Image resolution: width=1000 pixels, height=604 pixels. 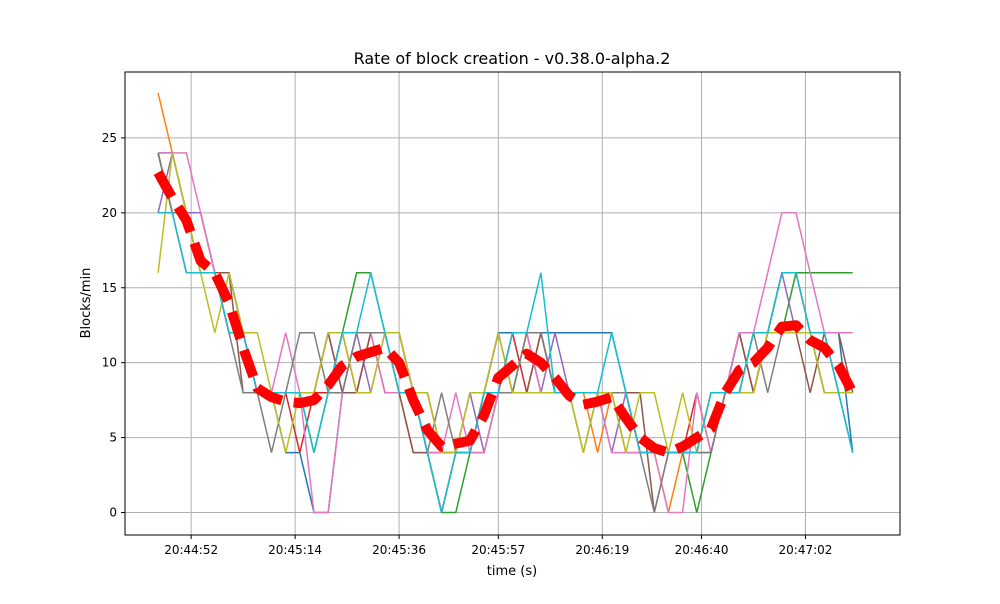 I want to click on y-tick-label: 0, so click(x=113, y=513).